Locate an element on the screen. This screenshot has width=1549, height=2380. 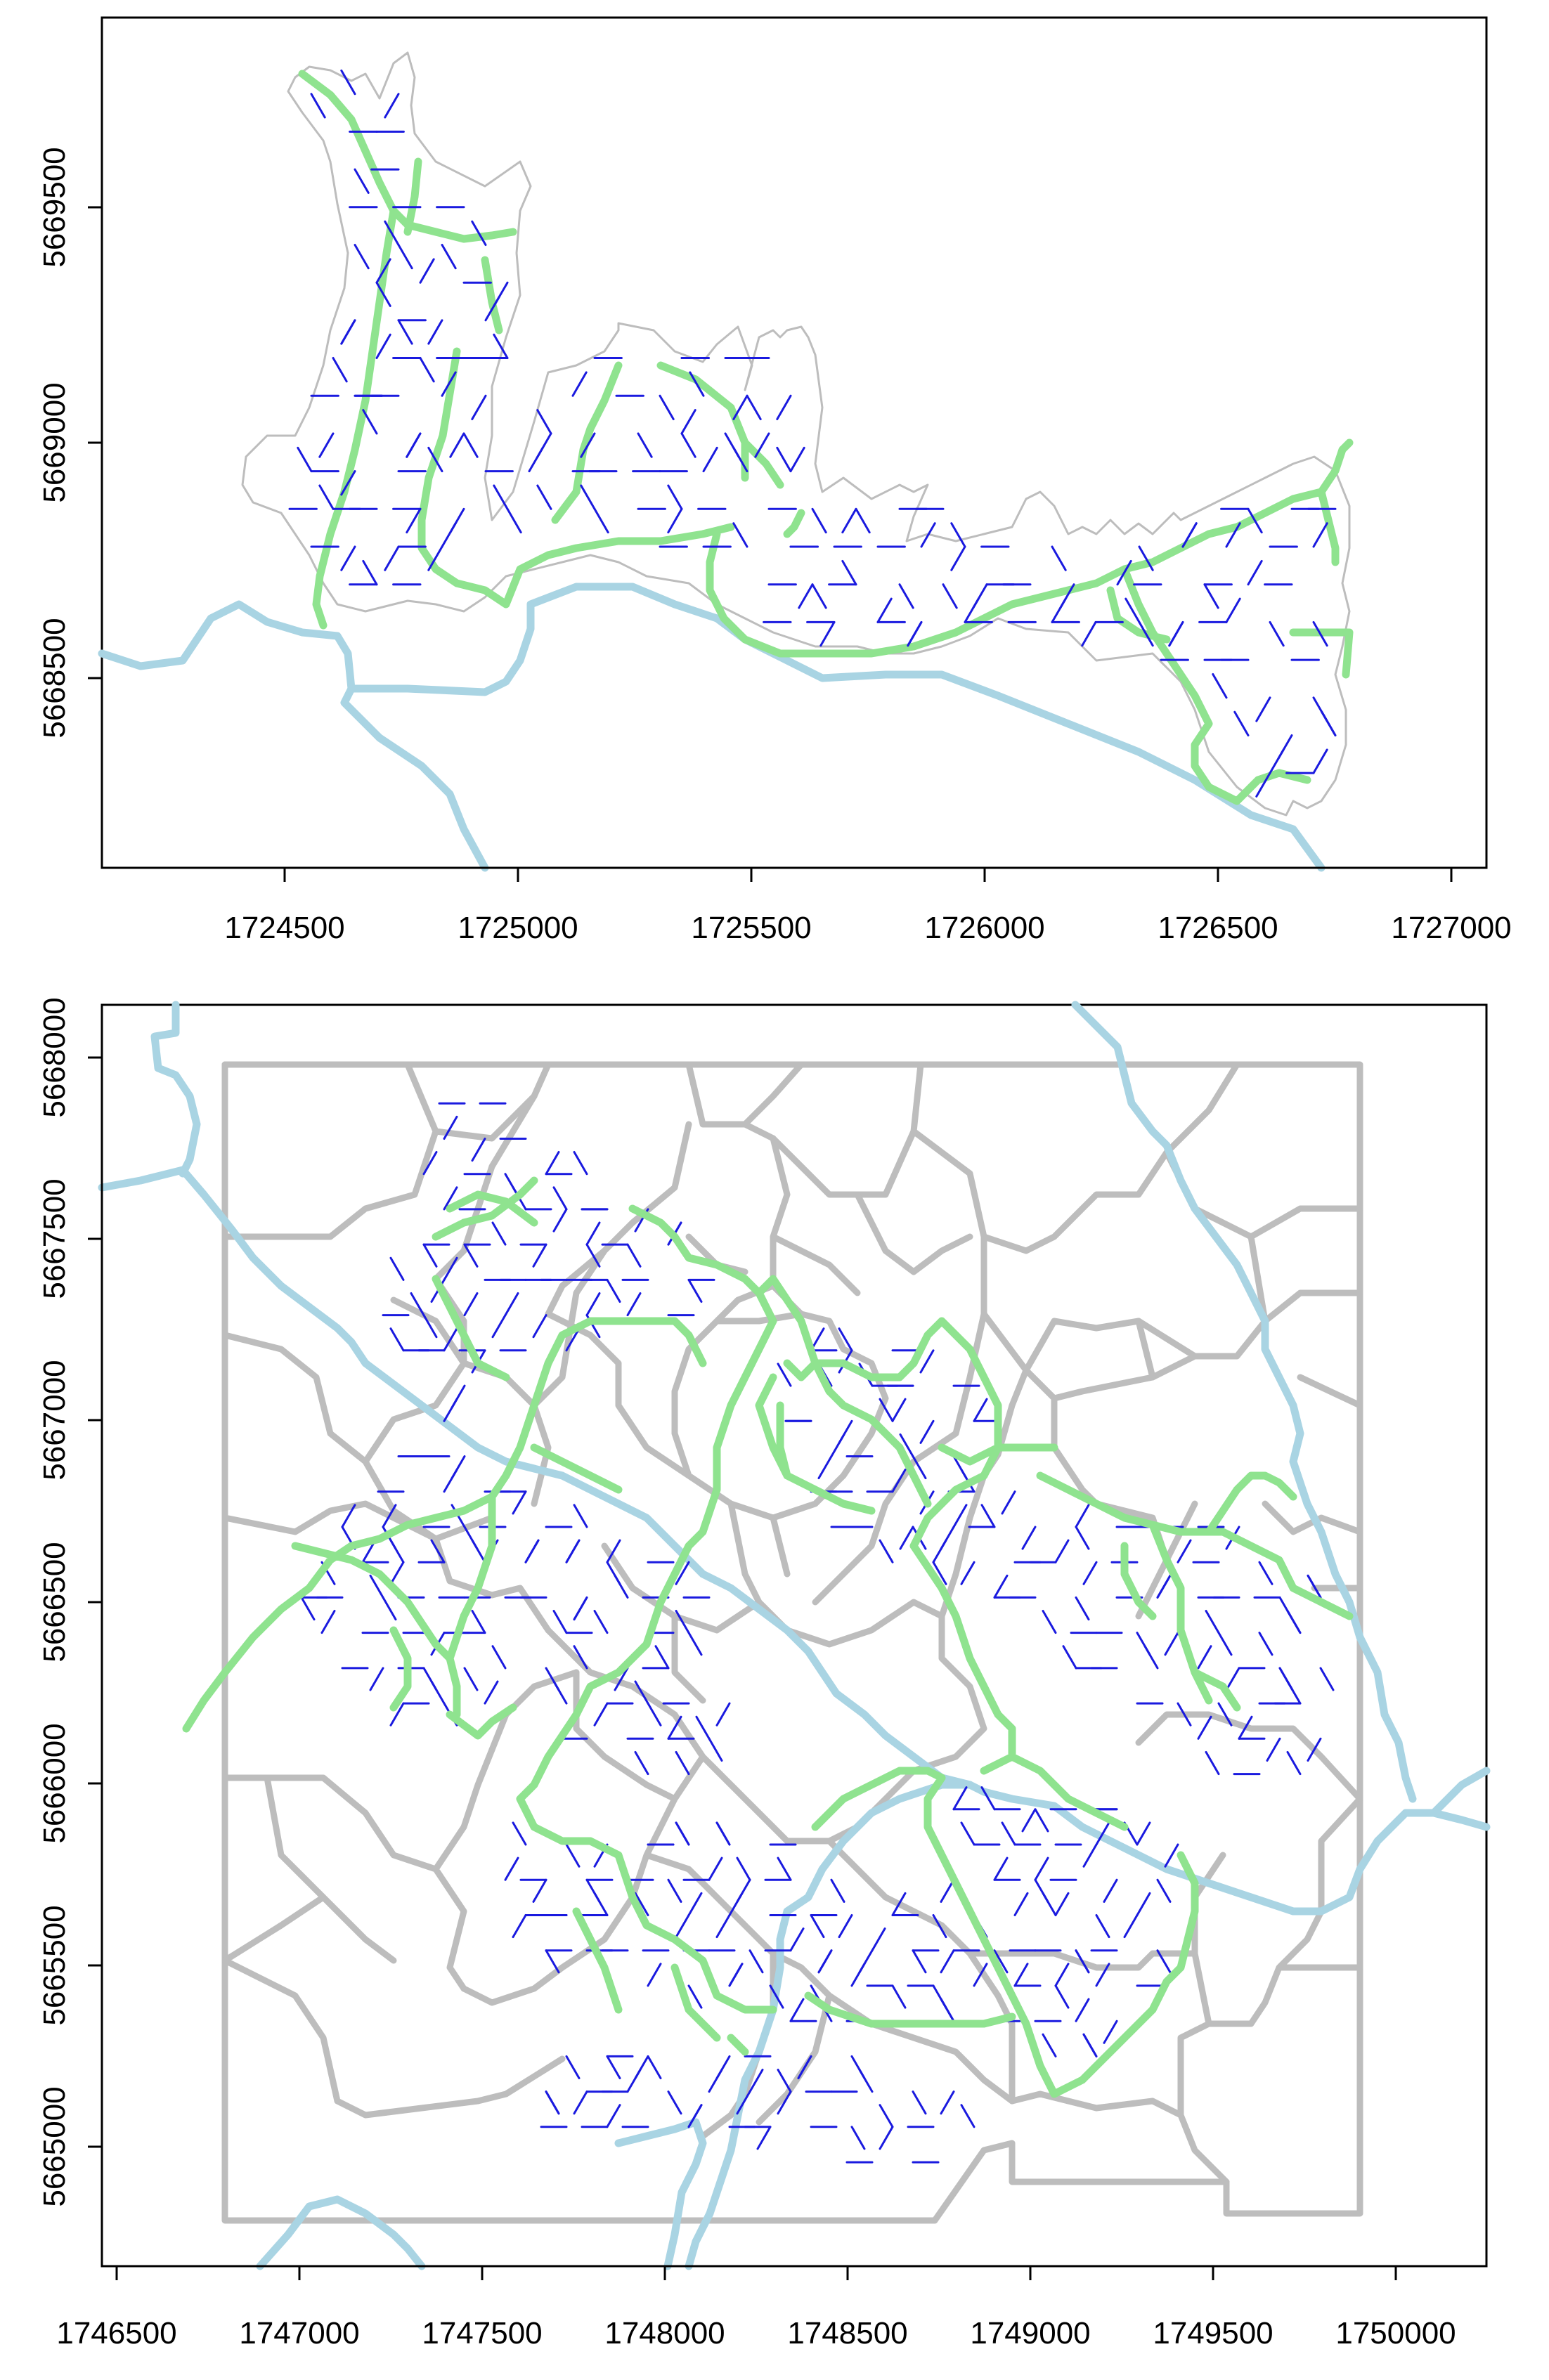
top-river is located at coordinates (712, 727).